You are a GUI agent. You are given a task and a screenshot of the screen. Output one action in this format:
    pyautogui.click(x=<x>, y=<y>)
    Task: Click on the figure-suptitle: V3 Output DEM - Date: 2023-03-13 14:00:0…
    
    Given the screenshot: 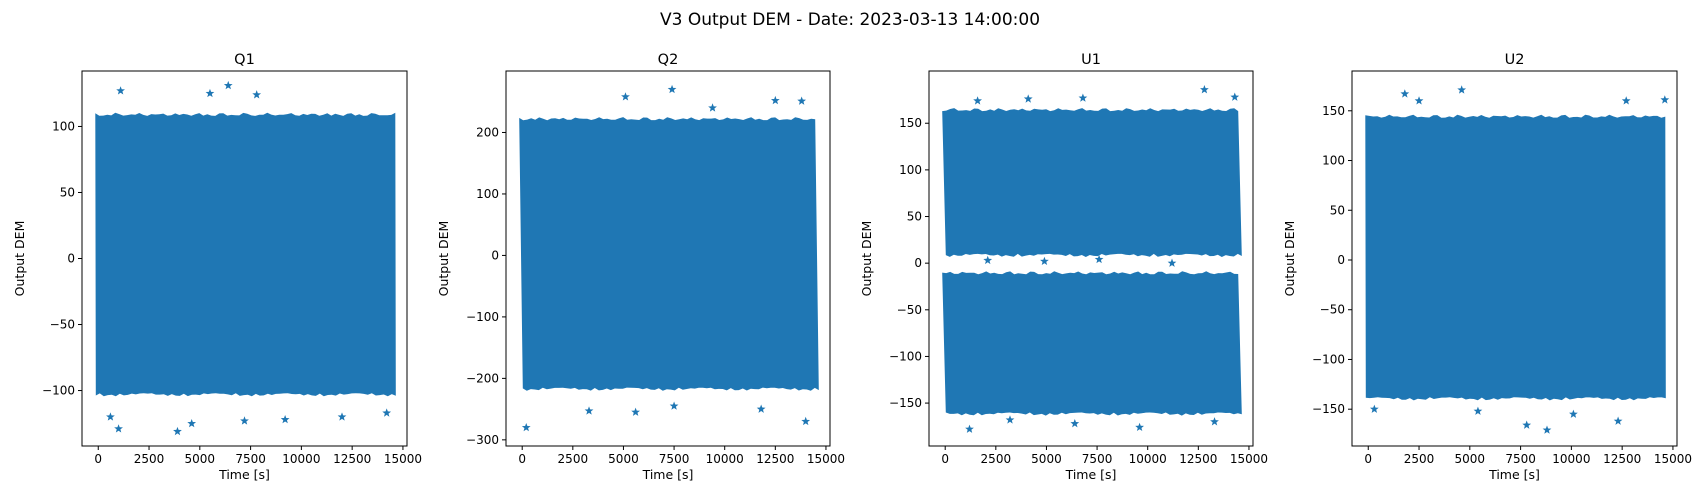 What is the action you would take?
    pyautogui.click(x=850, y=20)
    